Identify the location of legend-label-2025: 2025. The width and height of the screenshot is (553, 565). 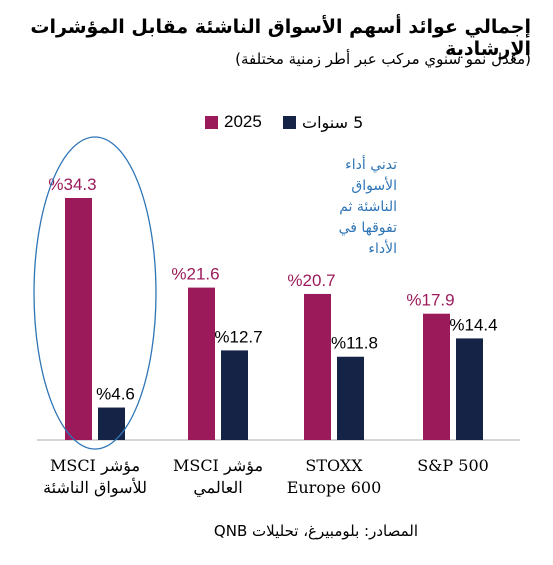
(243, 121).